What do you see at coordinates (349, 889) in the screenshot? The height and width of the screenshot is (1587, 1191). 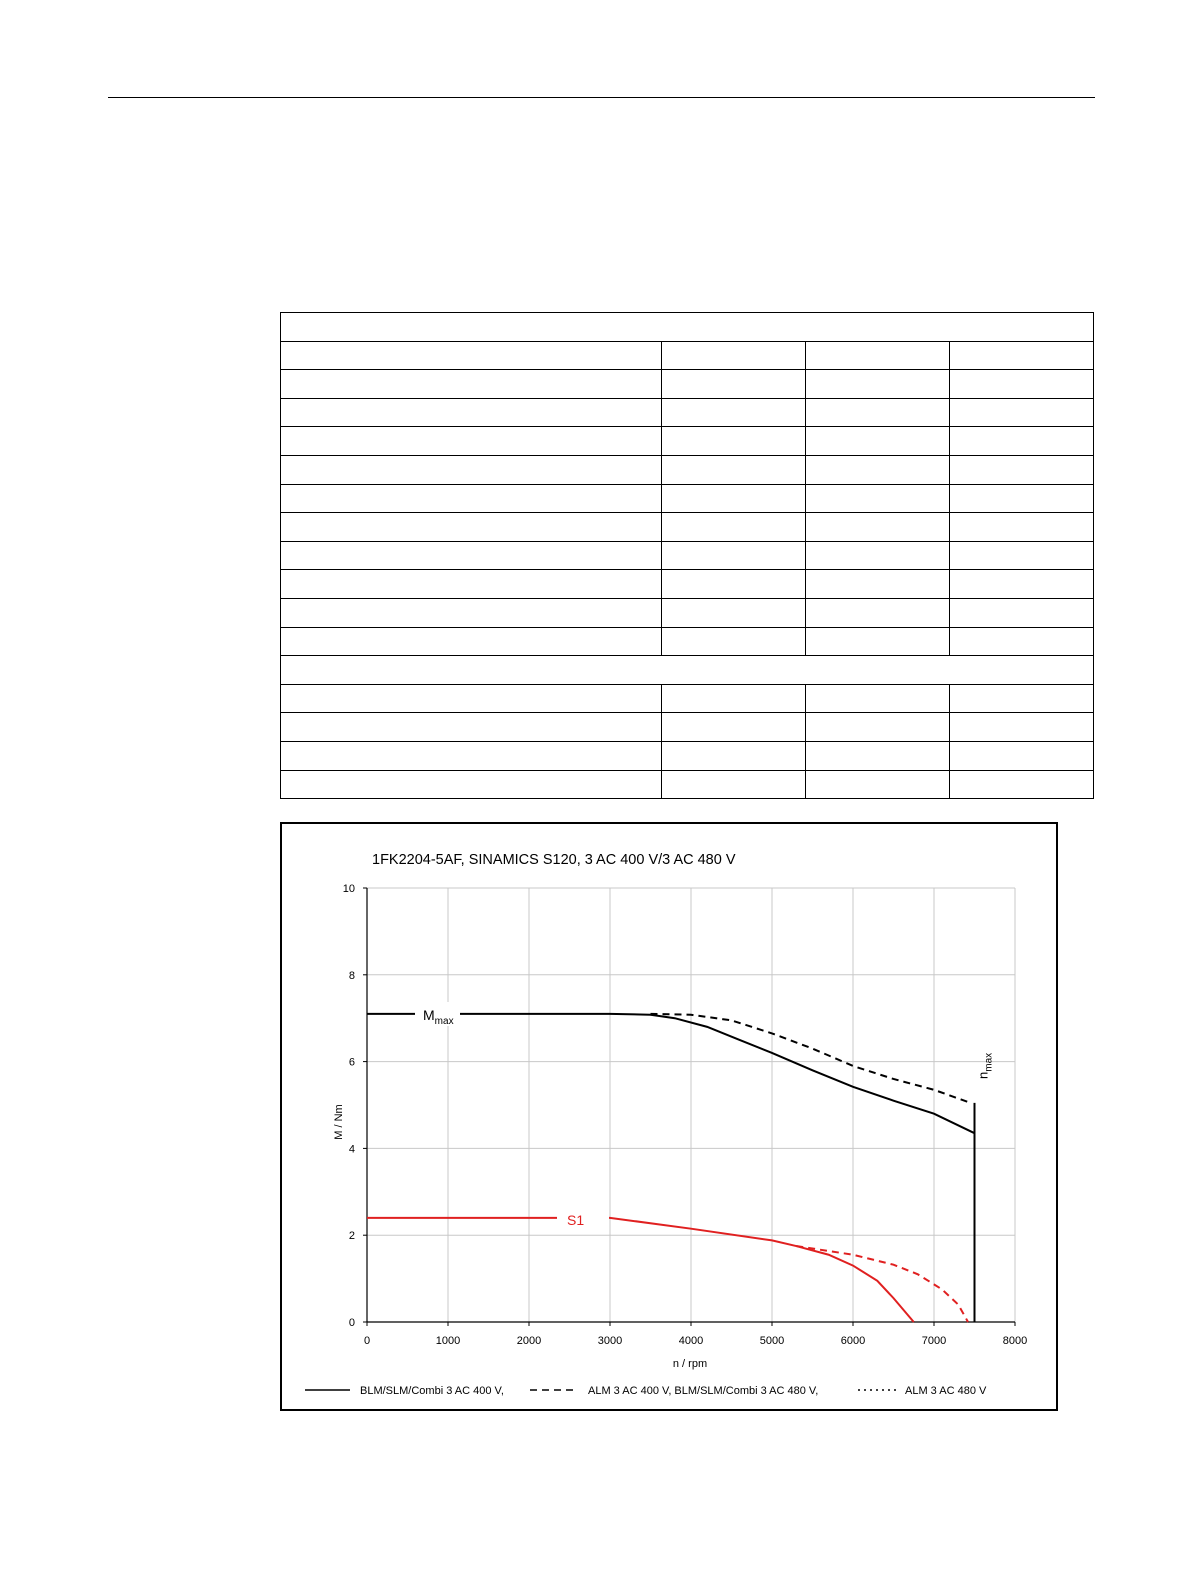 I see `y-tick-label: 10` at bounding box center [349, 889].